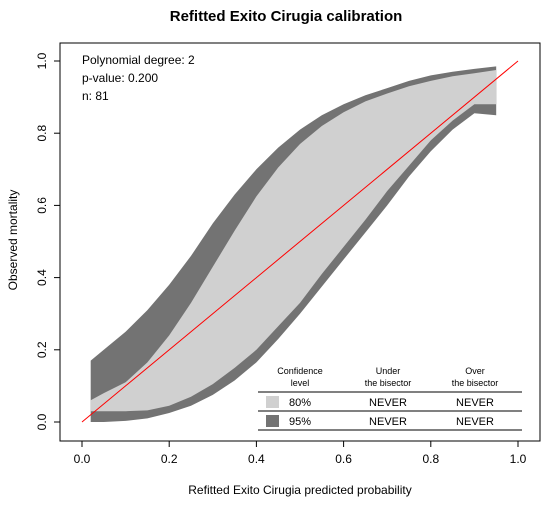  What do you see at coordinates (475, 371) in the screenshot?
I see `table-header-over-1: Over` at bounding box center [475, 371].